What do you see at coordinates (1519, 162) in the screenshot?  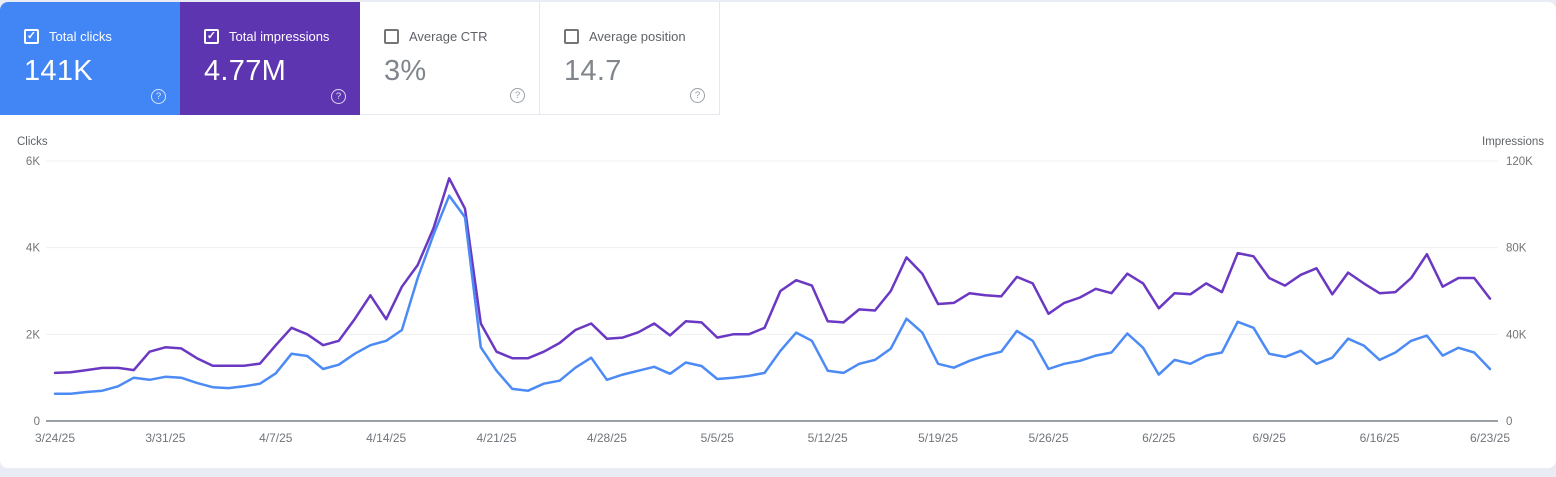 I see `svg-text: 120K` at bounding box center [1519, 162].